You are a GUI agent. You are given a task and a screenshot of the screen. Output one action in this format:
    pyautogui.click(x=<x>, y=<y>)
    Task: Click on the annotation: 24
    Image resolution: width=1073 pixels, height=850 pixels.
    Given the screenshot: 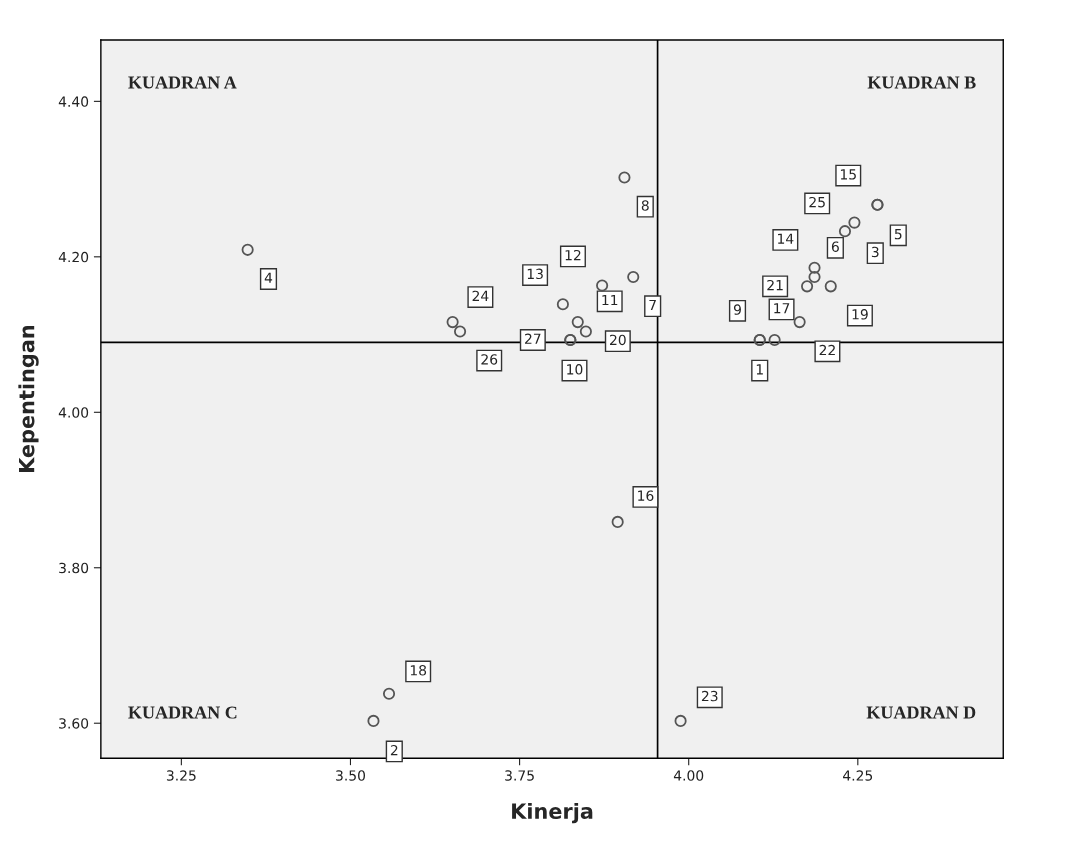 What is the action you would take?
    pyautogui.click(x=480, y=295)
    